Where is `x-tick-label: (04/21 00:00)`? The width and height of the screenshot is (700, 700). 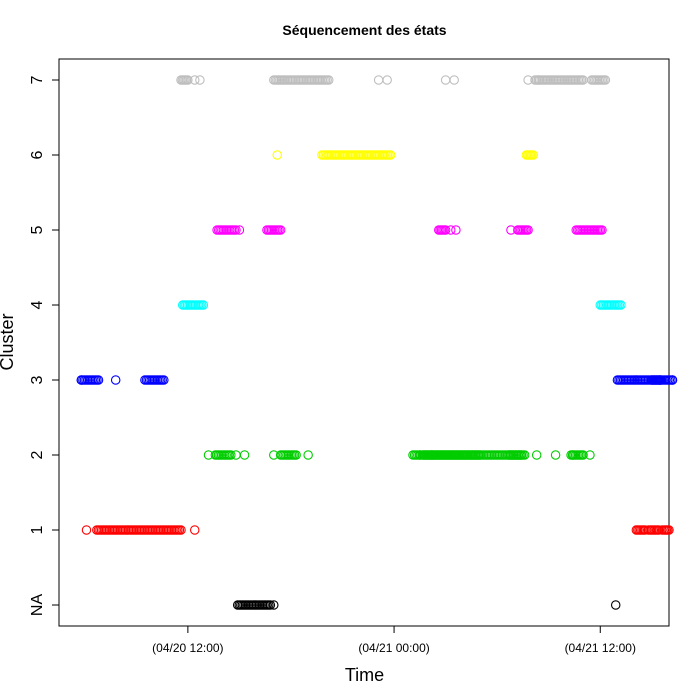 x-tick-label: (04/21 00:00) is located at coordinates (393, 648).